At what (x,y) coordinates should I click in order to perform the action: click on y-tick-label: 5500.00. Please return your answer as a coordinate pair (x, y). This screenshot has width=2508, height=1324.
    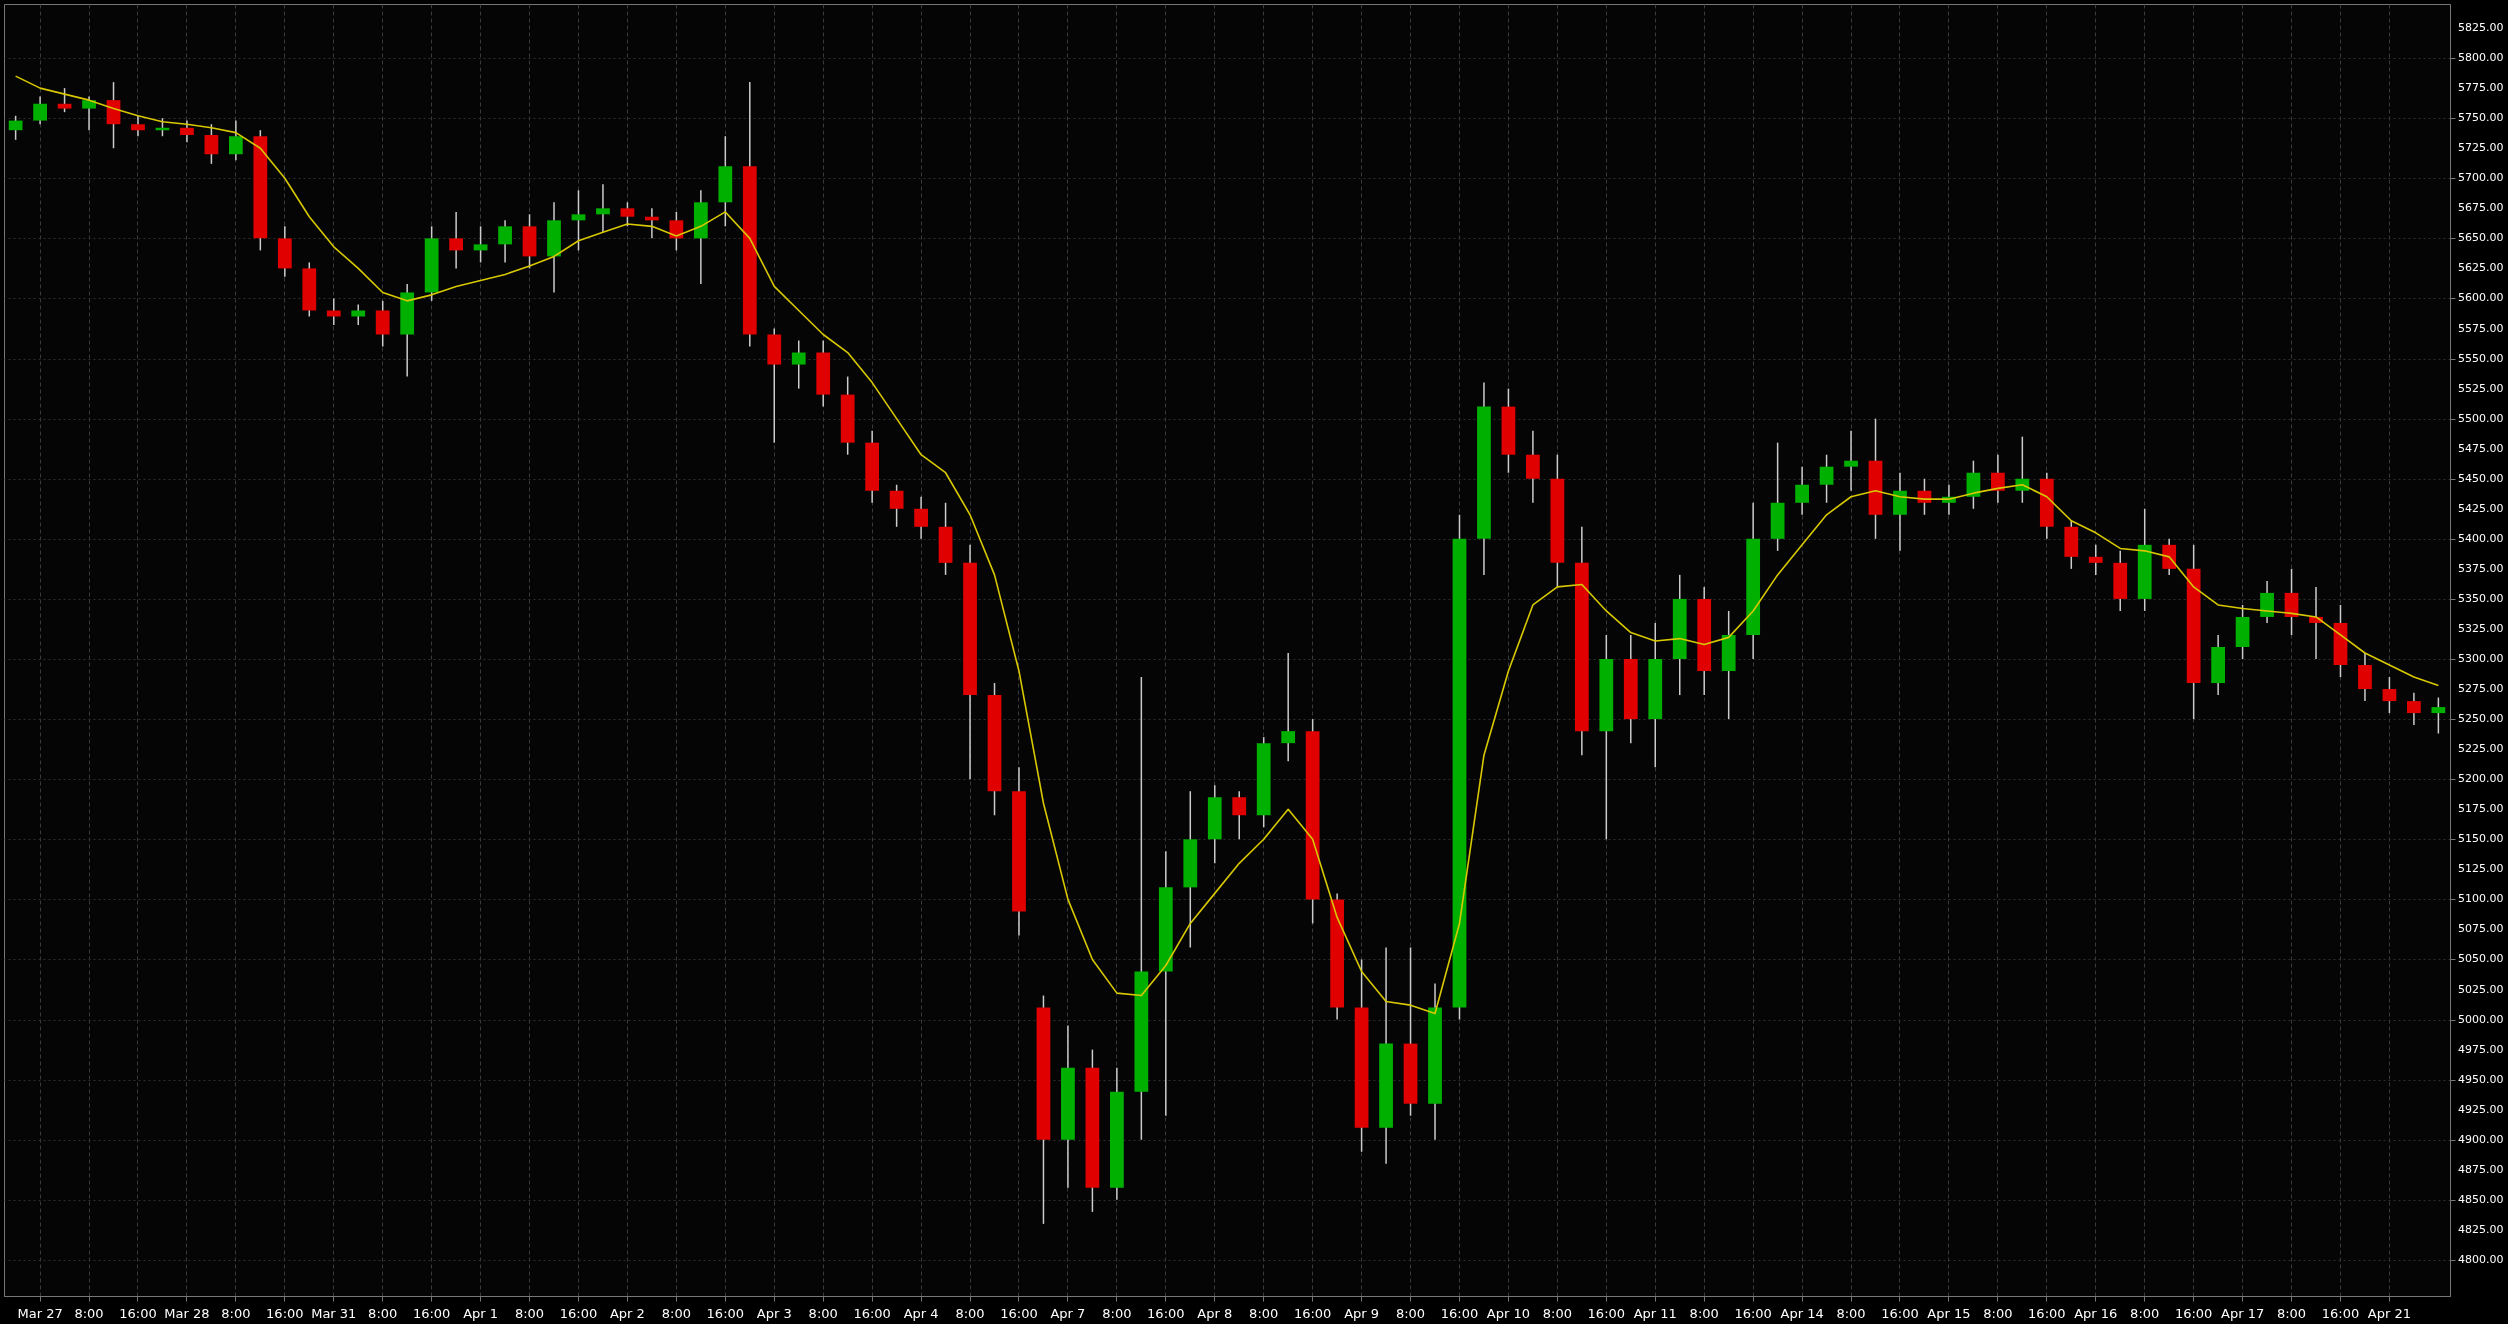
    Looking at the image, I should click on (2481, 418).